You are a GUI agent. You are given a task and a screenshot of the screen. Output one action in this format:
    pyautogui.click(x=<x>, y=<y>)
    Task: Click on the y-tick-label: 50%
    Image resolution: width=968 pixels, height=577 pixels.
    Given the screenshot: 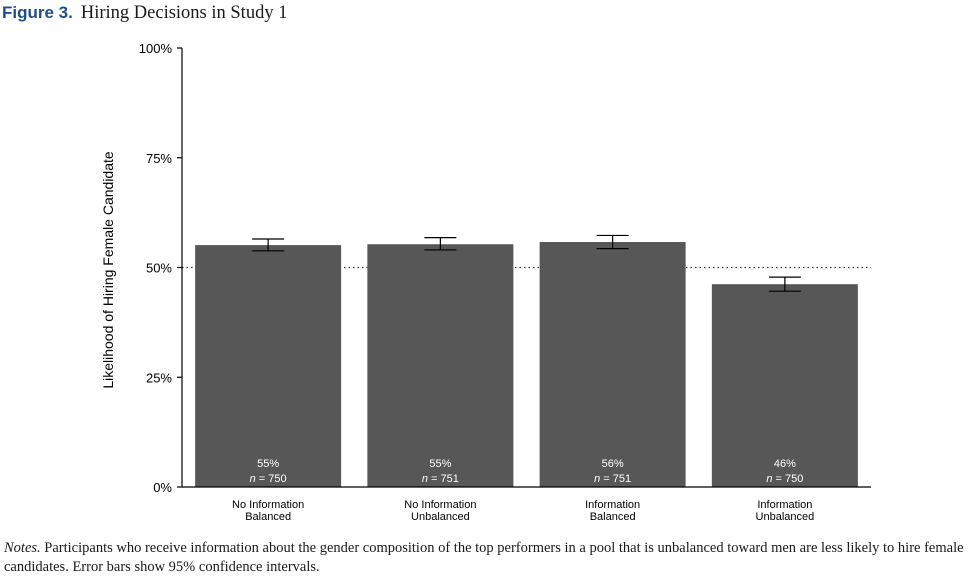 What is the action you would take?
    pyautogui.click(x=159, y=268)
    